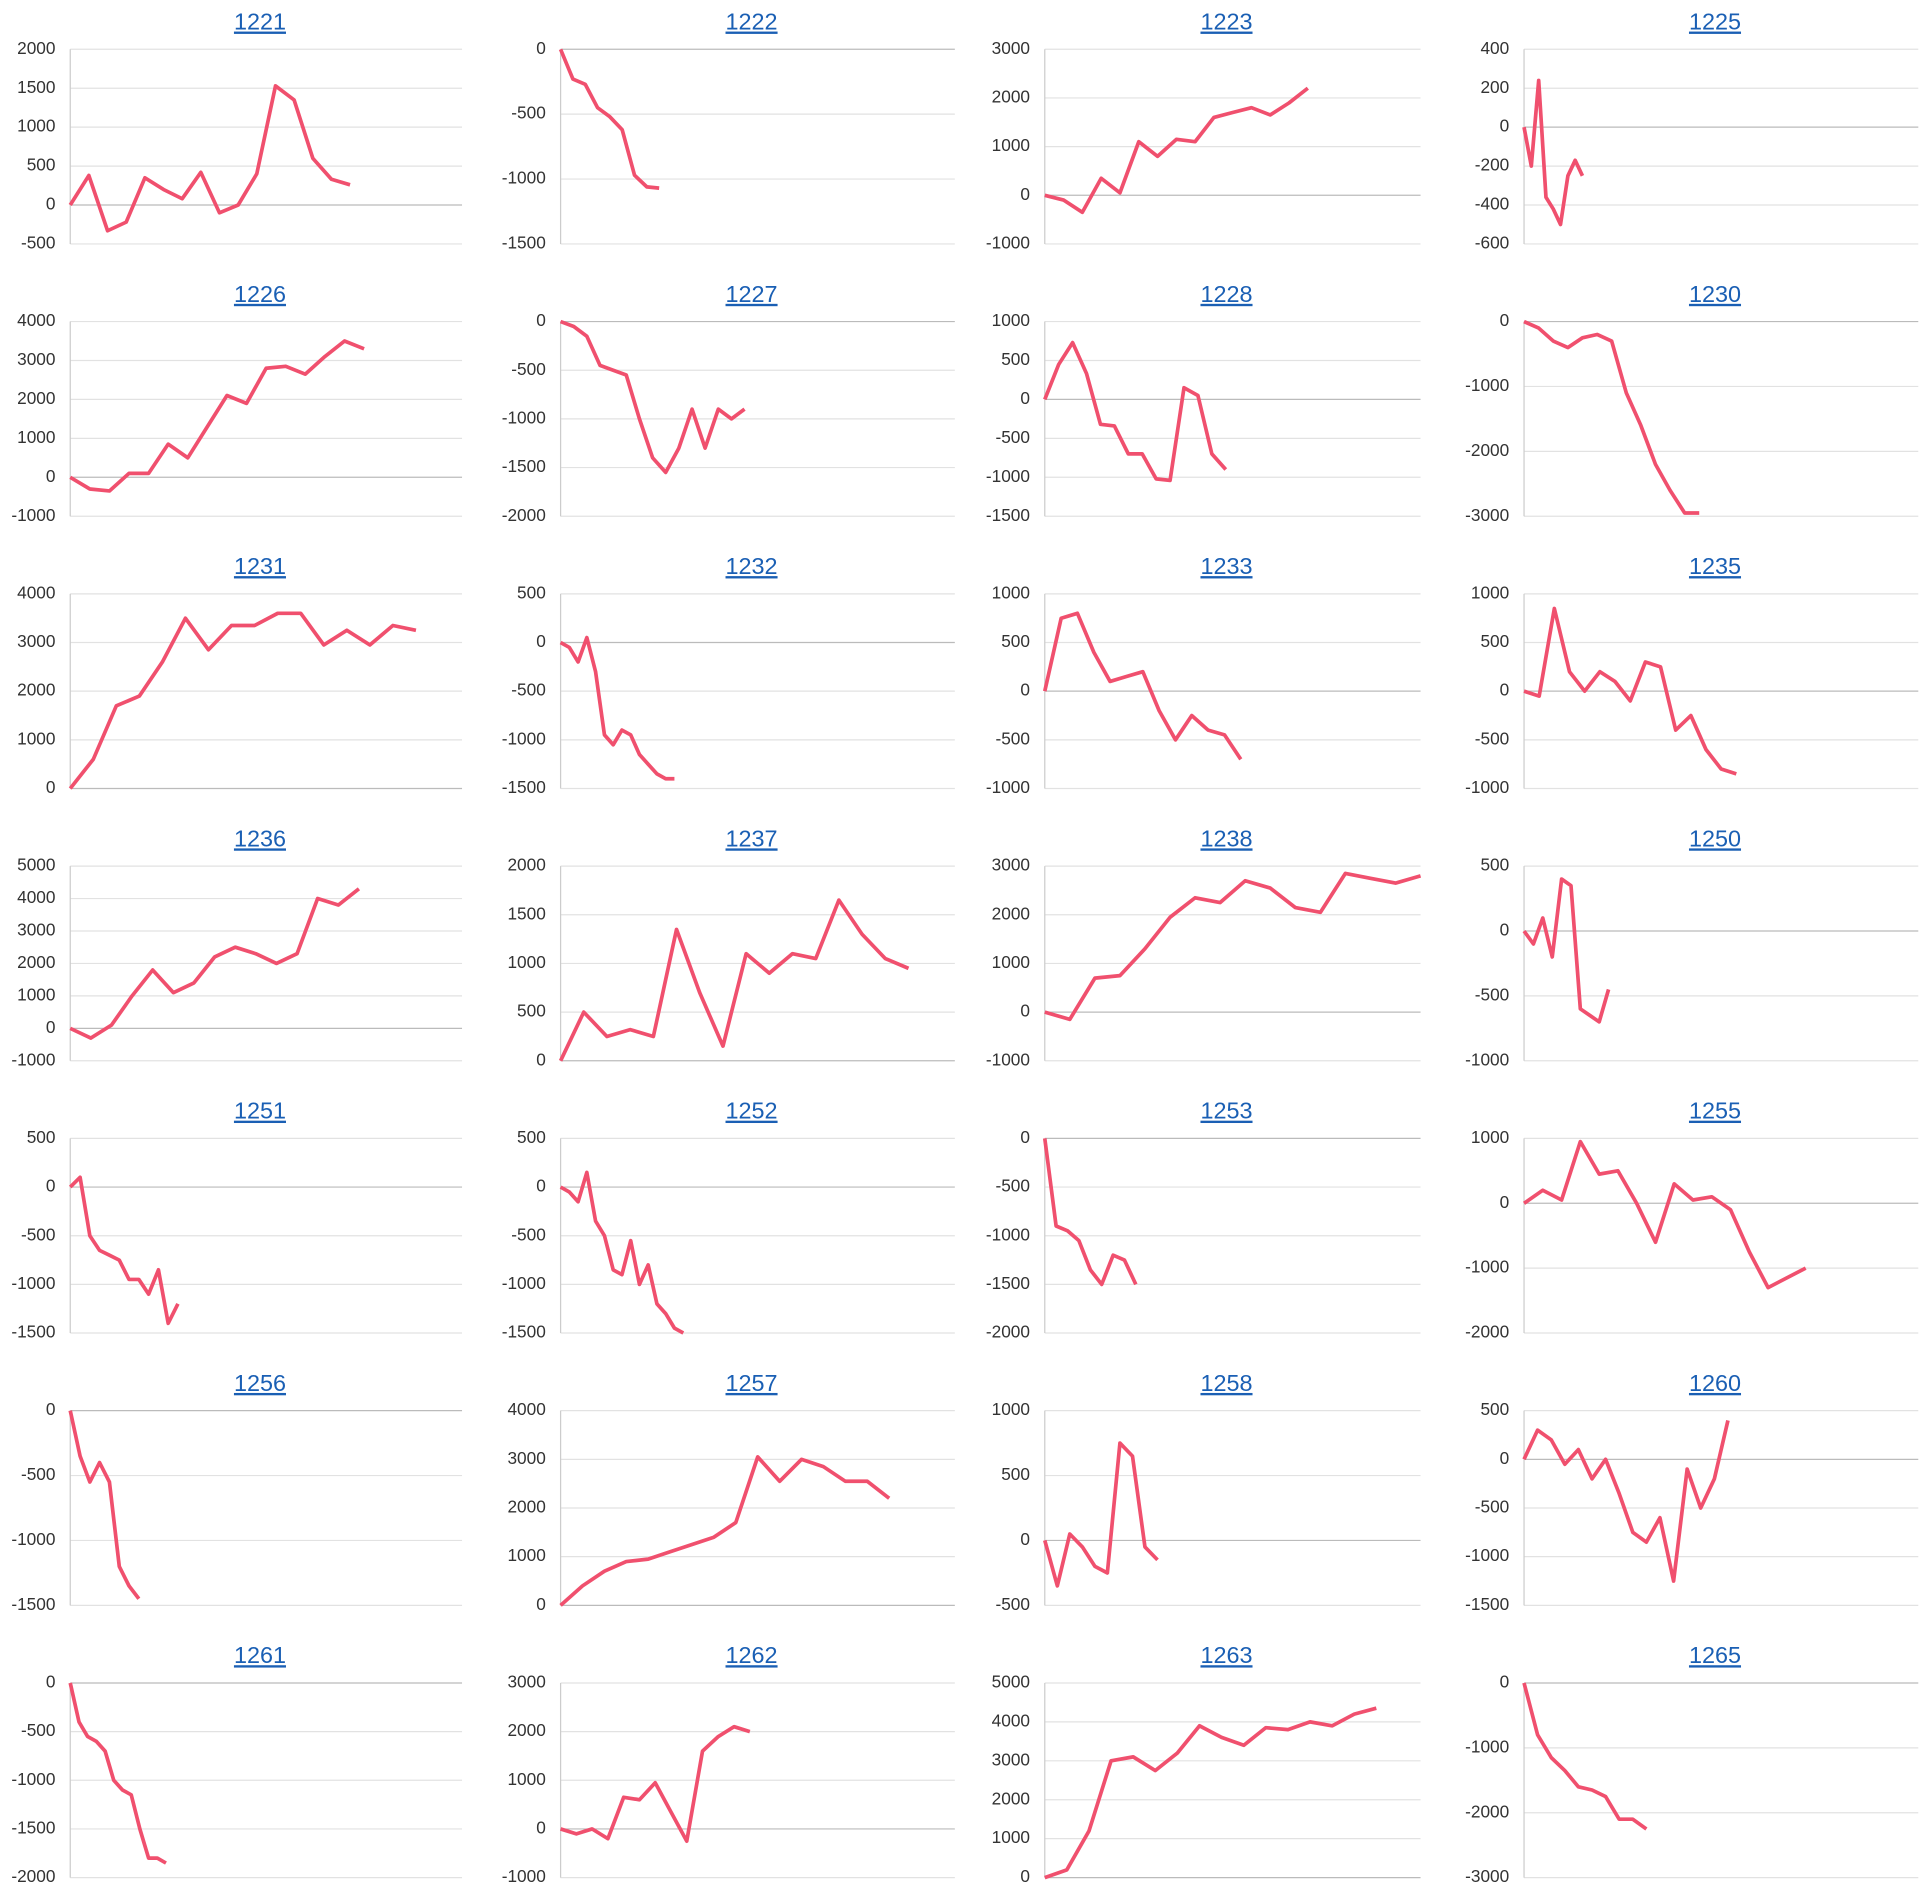 This screenshot has width=1922, height=1885. What do you see at coordinates (1715, 566) in the screenshot?
I see `chart-title: 1235` at bounding box center [1715, 566].